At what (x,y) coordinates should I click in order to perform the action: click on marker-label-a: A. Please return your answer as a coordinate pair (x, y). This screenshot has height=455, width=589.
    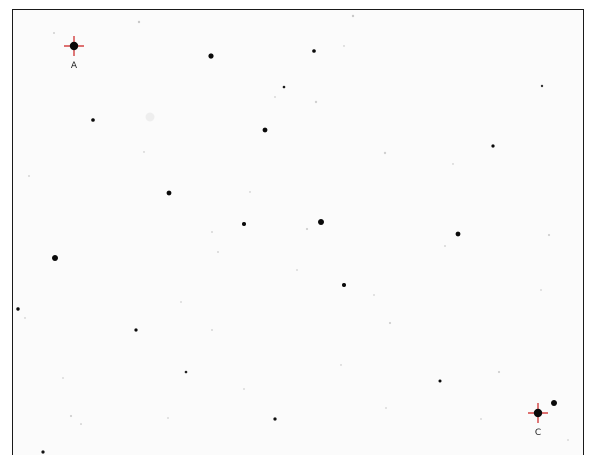
    Looking at the image, I should click on (74, 66).